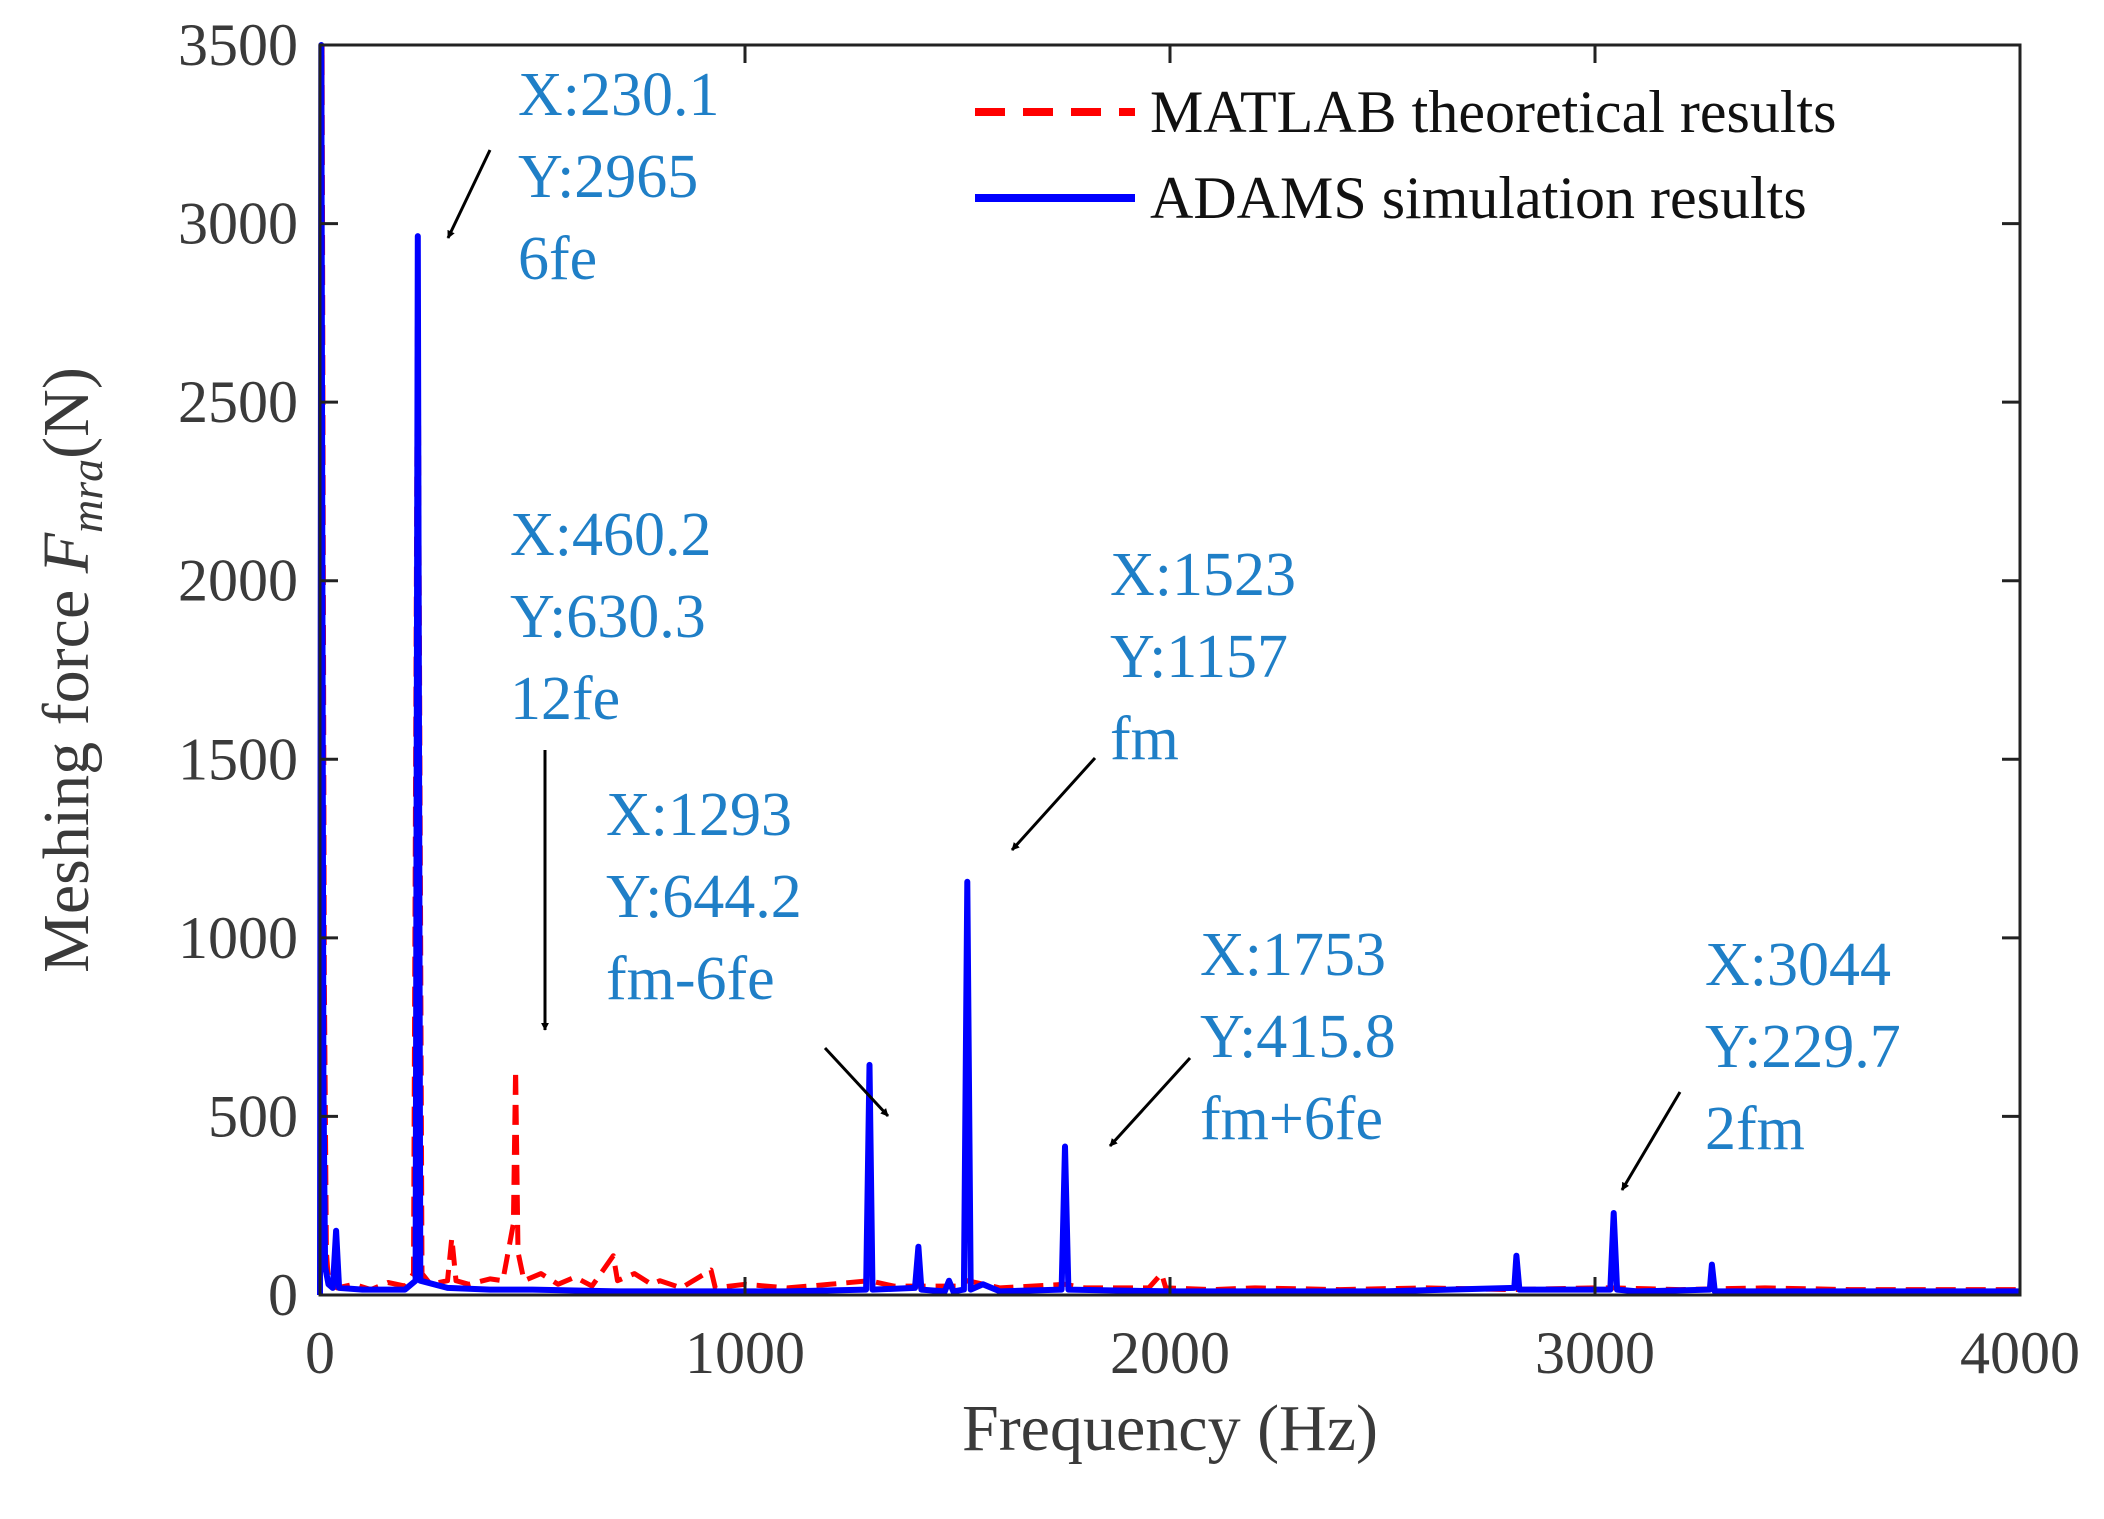  What do you see at coordinates (1798, 965) in the screenshot?
I see `annotation-line: X:3044` at bounding box center [1798, 965].